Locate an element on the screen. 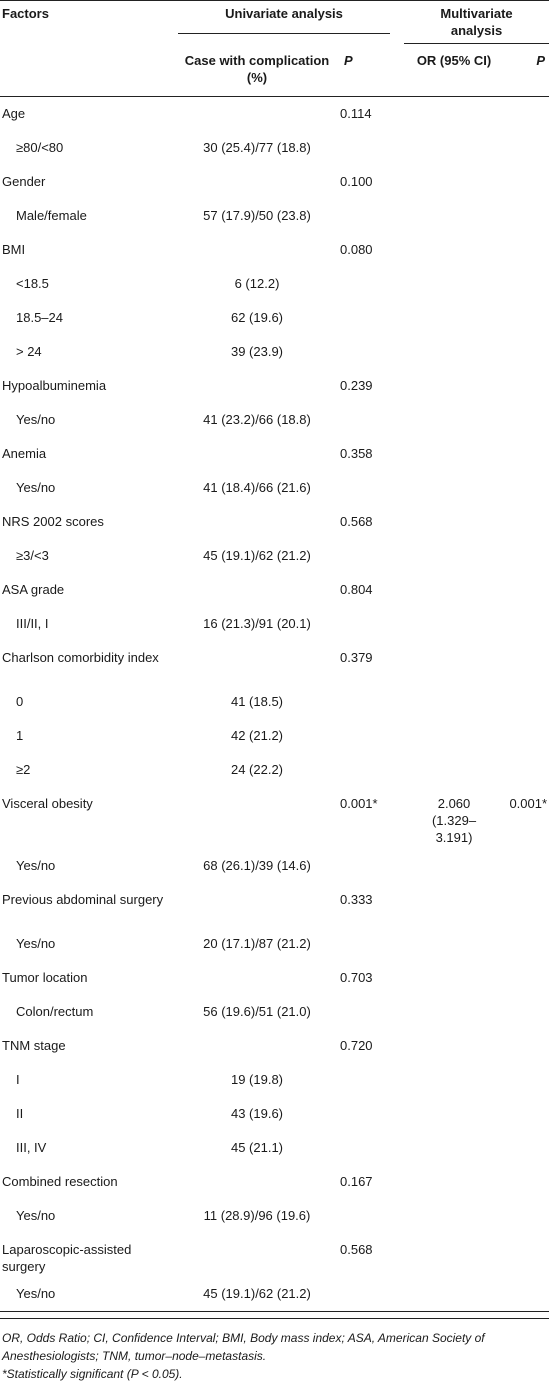 The height and width of the screenshot is (1383, 549). row-factor: I is located at coordinates (18, 1079).